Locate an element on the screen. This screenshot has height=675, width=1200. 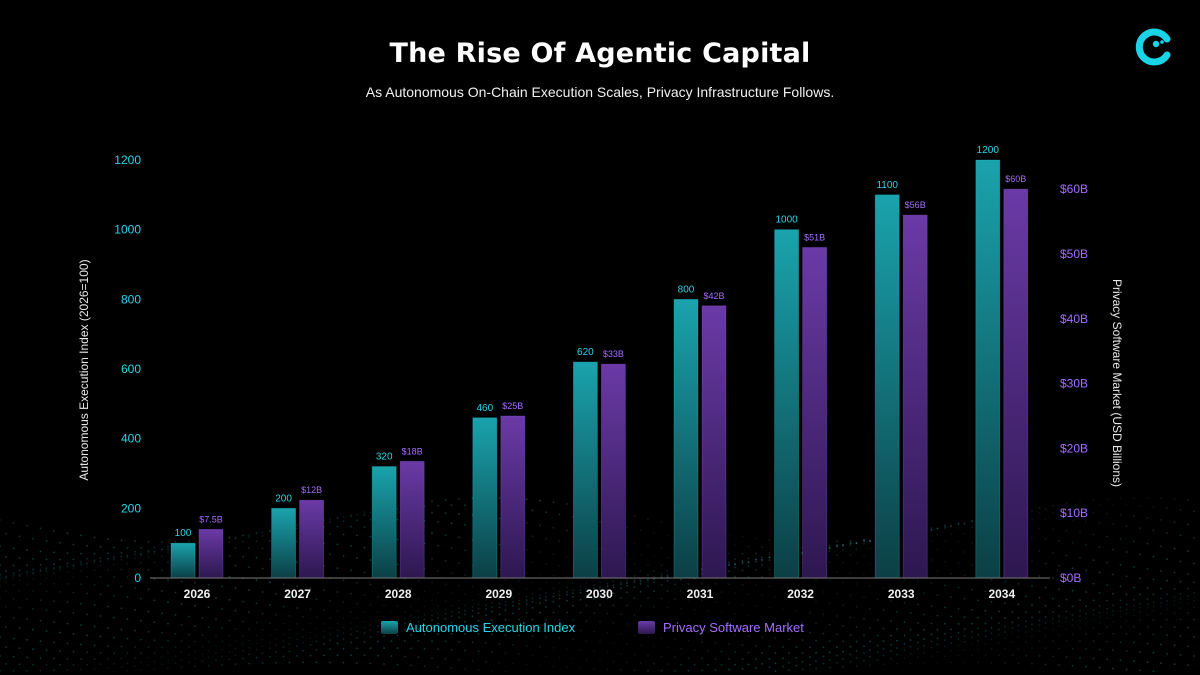
chart-title: The Rise Of Agentic Capital is located at coordinates (600, 53).